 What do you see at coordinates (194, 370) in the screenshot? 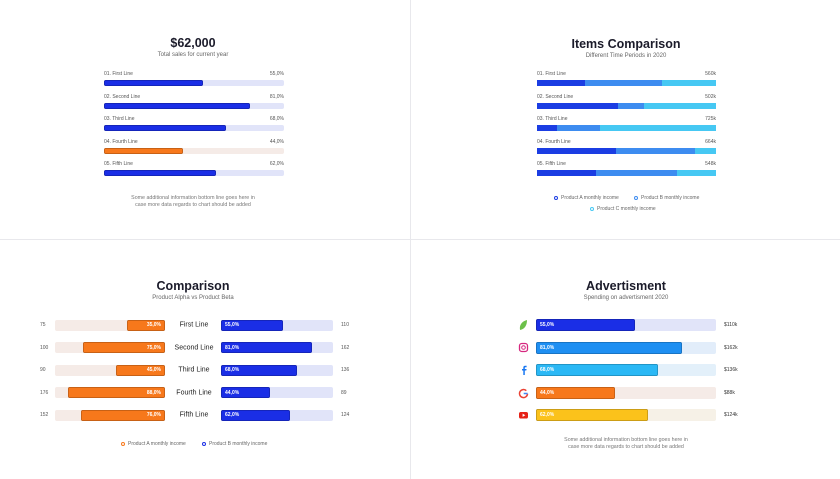
I see `category-label: Third Line` at bounding box center [194, 370].